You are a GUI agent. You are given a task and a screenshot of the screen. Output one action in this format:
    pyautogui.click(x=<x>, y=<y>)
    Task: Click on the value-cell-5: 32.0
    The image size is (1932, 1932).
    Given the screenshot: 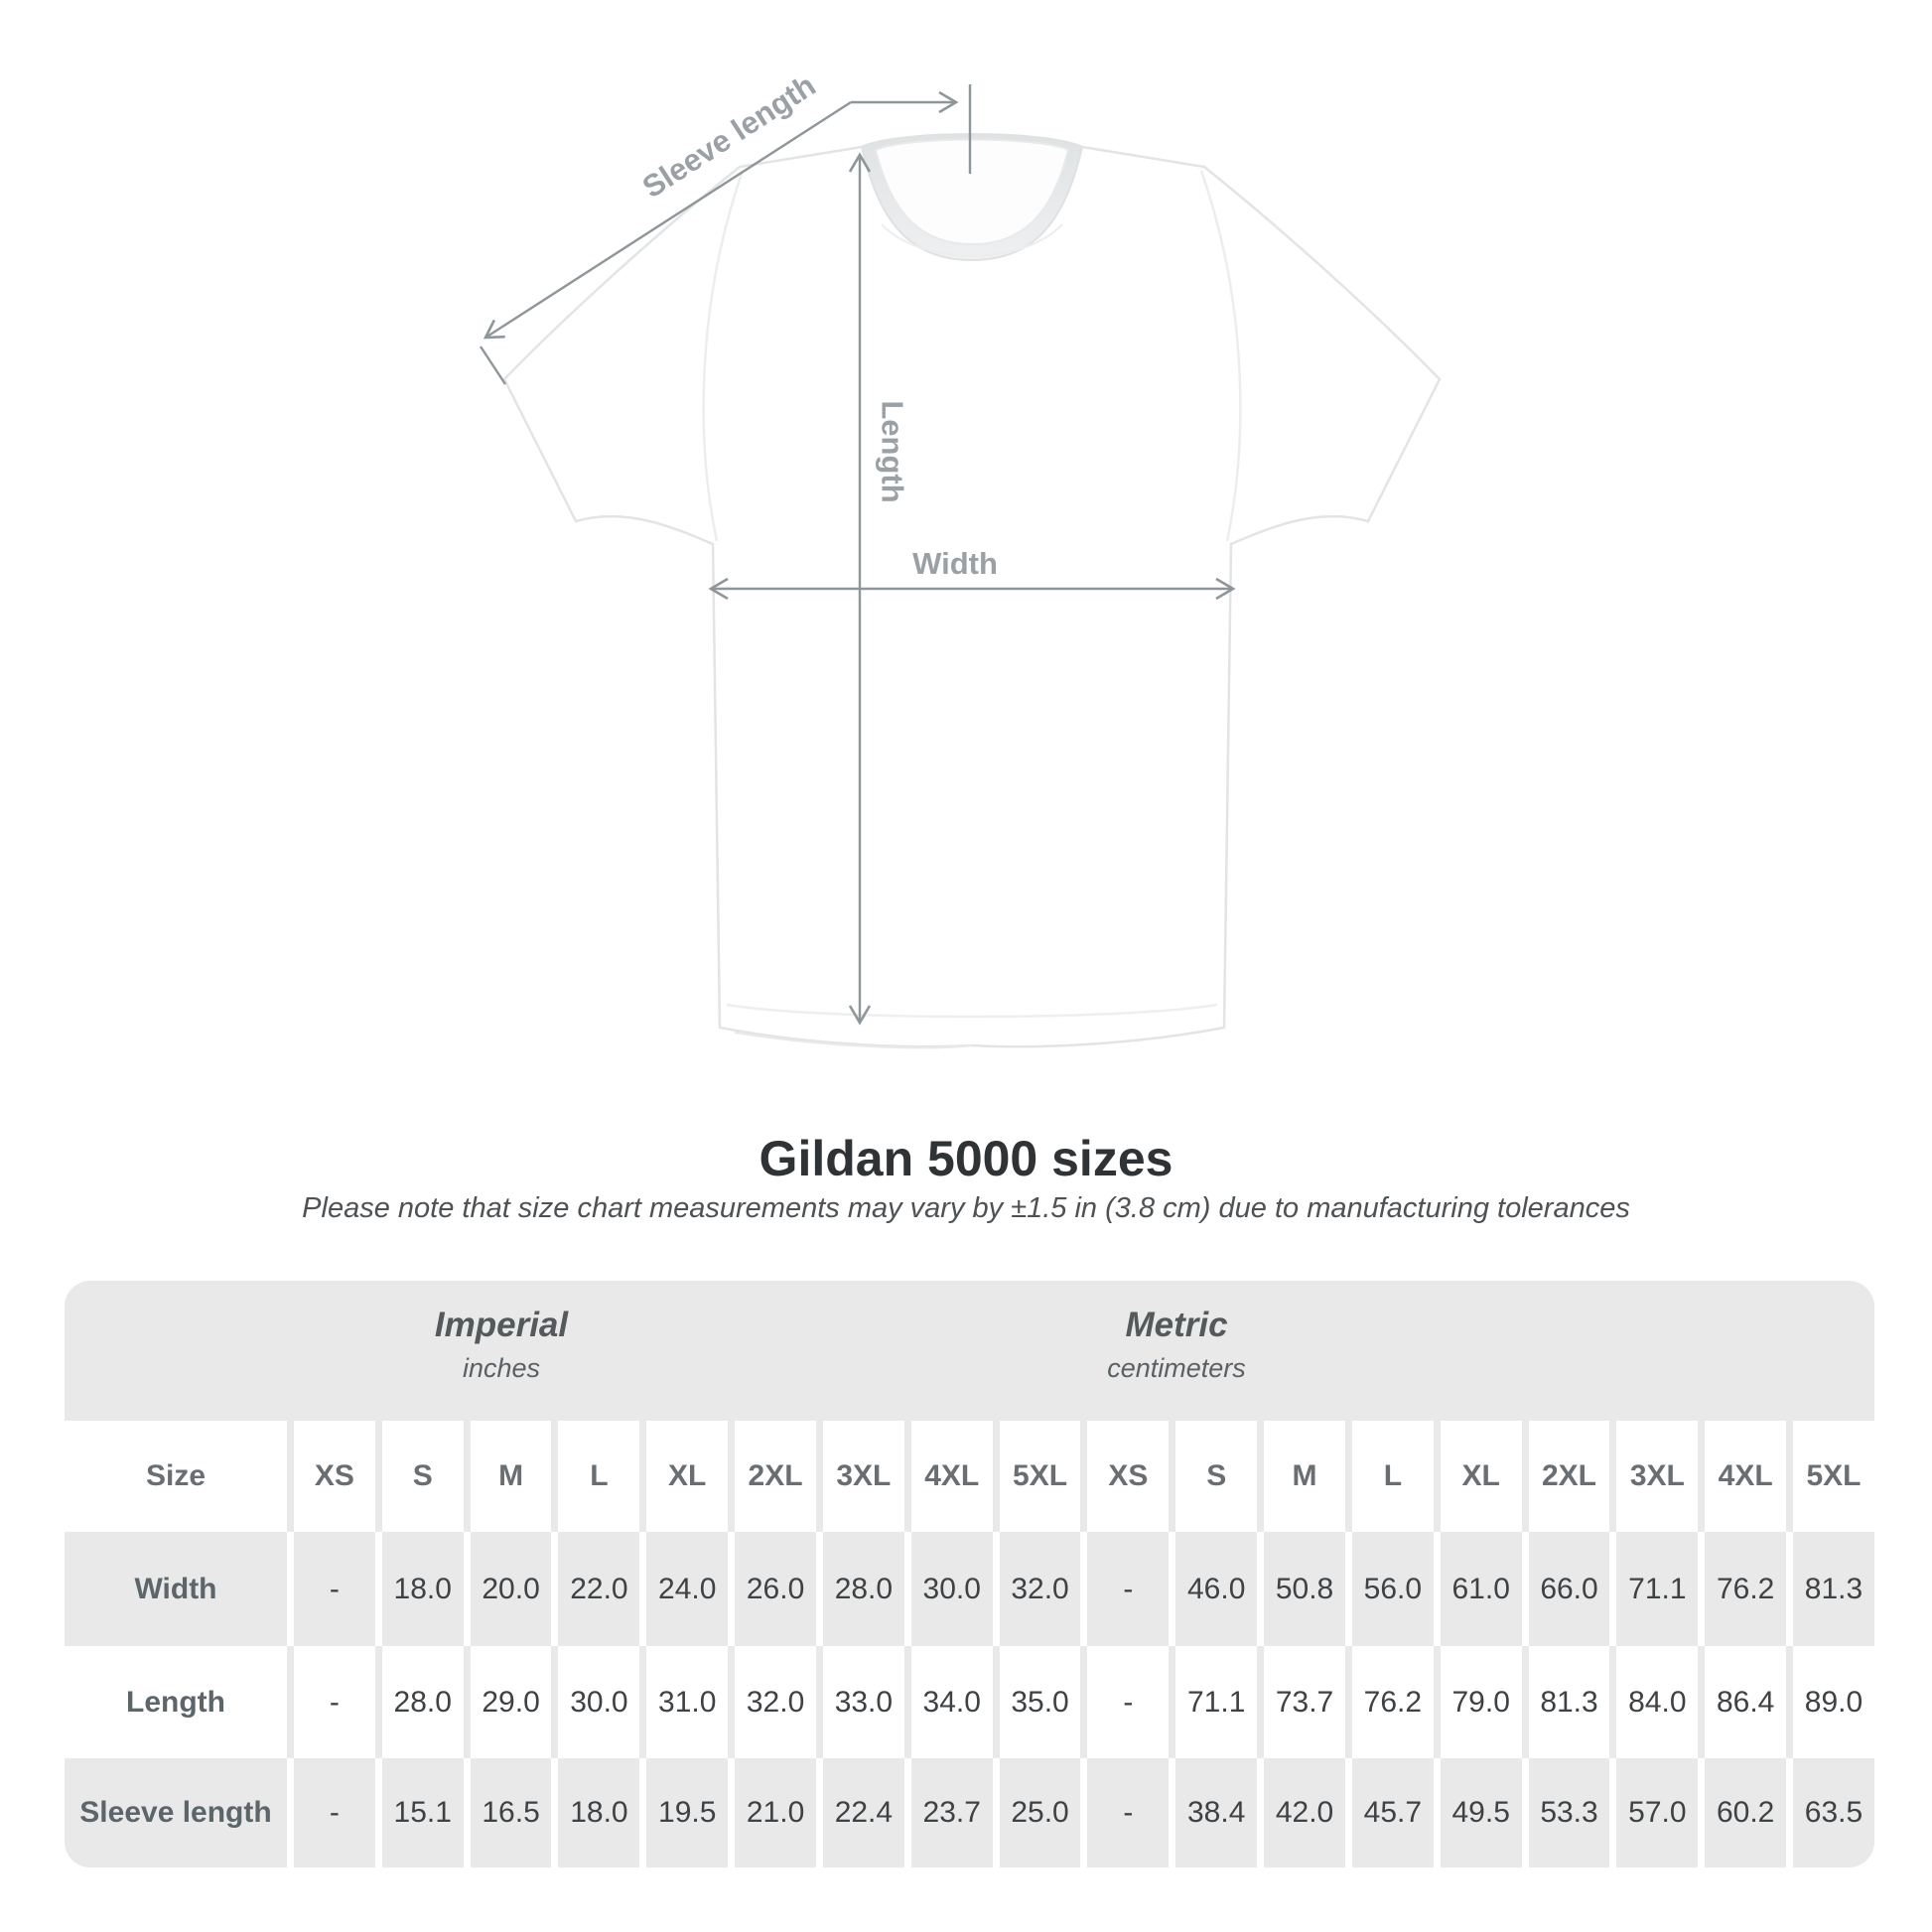 What is the action you would take?
    pyautogui.click(x=776, y=1702)
    